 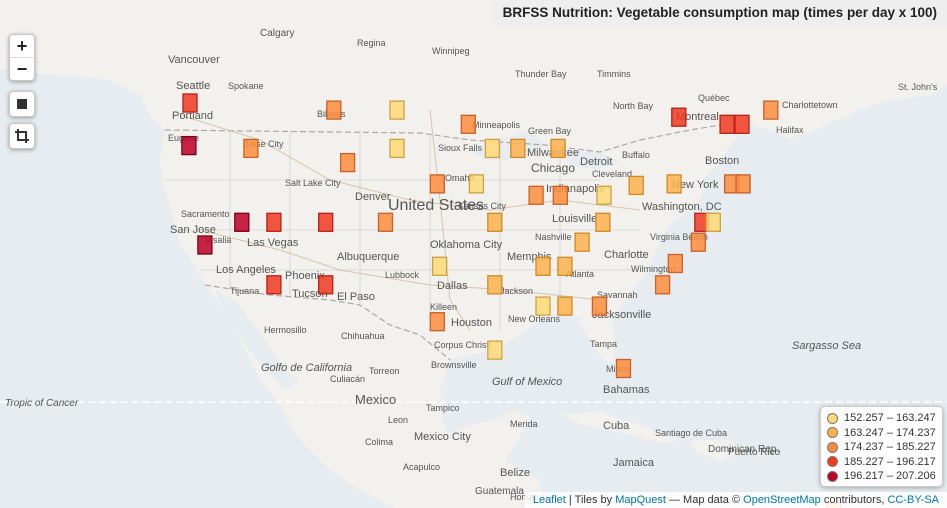 What do you see at coordinates (697, 117) in the screenshot?
I see `place-label: Montreal` at bounding box center [697, 117].